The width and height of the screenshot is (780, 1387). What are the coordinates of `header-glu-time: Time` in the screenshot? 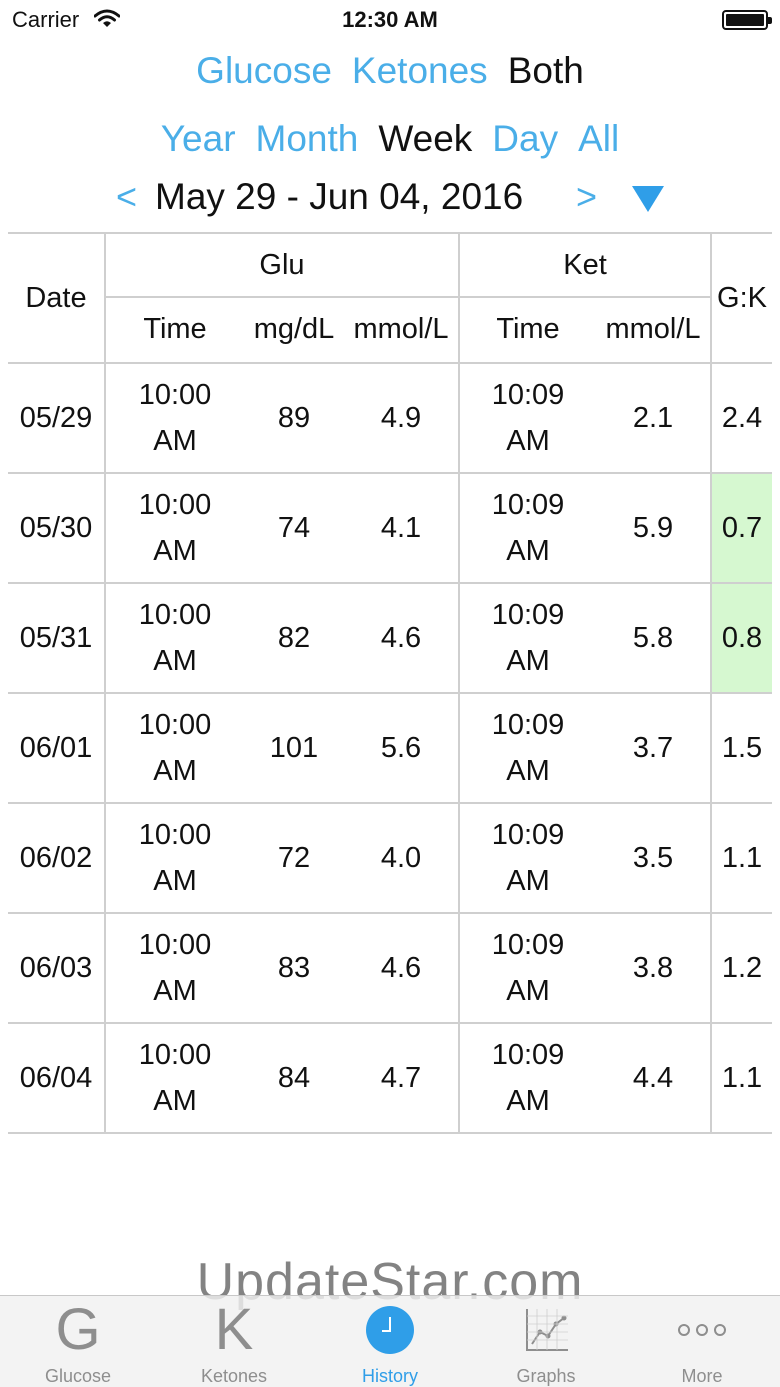 It's located at (175, 329).